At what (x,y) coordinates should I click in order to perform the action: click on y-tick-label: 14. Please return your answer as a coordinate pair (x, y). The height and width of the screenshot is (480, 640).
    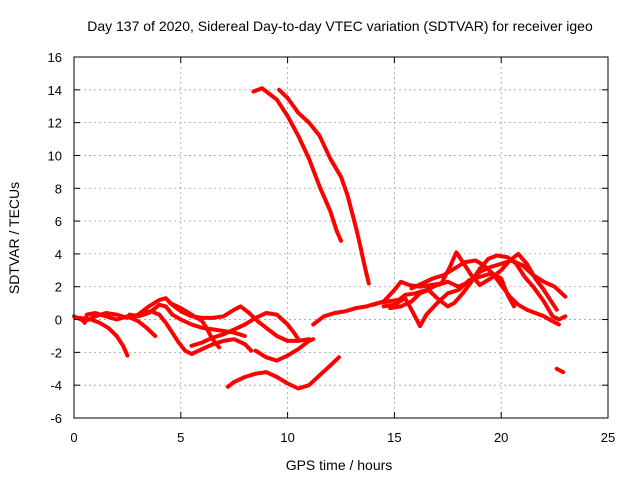
    Looking at the image, I should click on (55, 90).